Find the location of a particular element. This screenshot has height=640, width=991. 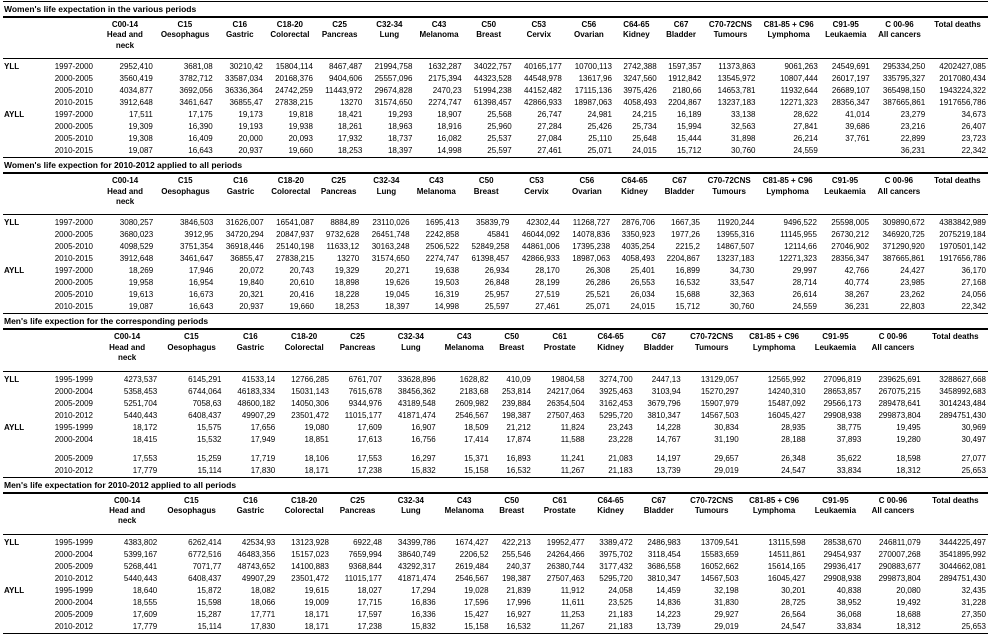

table-cell: 43189,548 is located at coordinates (416, 403).